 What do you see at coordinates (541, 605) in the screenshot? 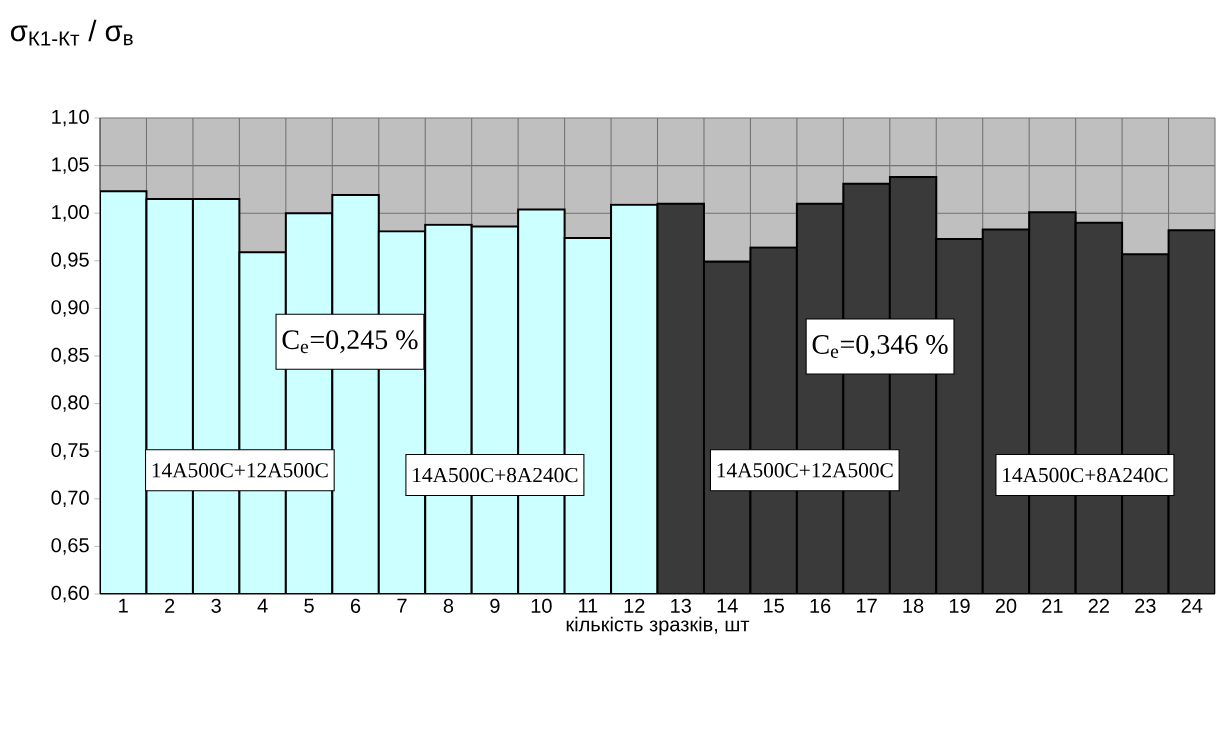
I see `x-tick-label: 10` at bounding box center [541, 605].